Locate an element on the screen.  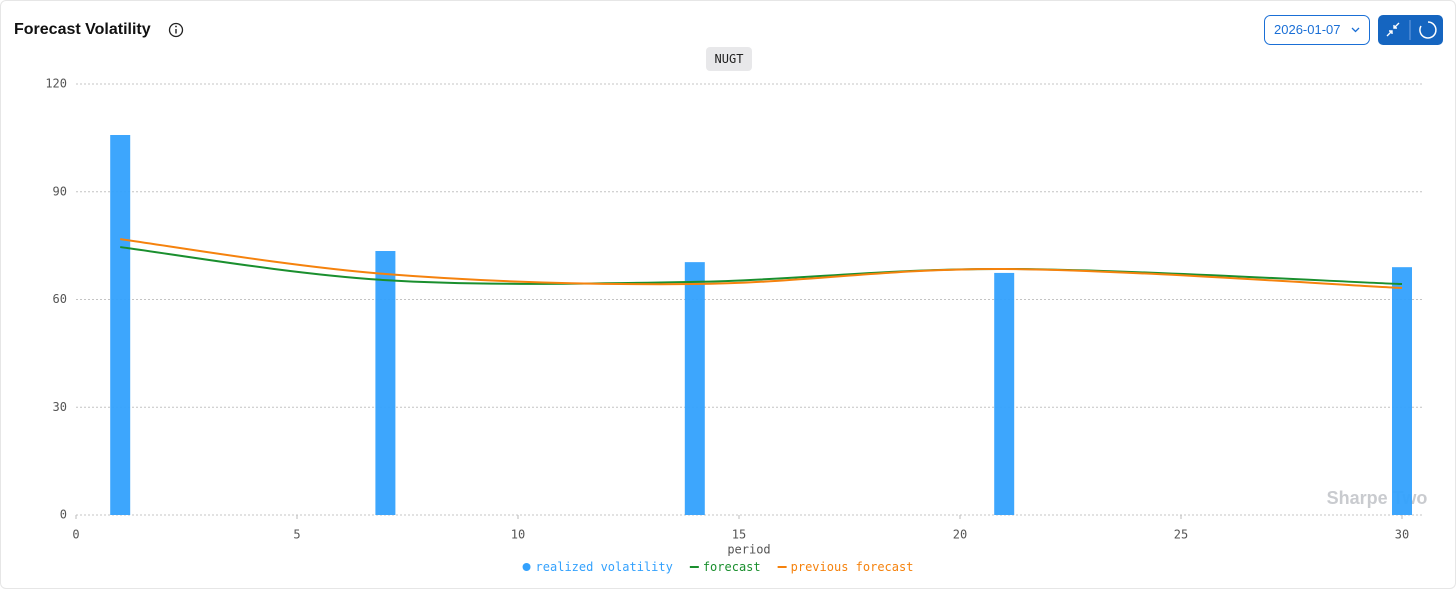
y-tick-label: 120 is located at coordinates (56, 84).